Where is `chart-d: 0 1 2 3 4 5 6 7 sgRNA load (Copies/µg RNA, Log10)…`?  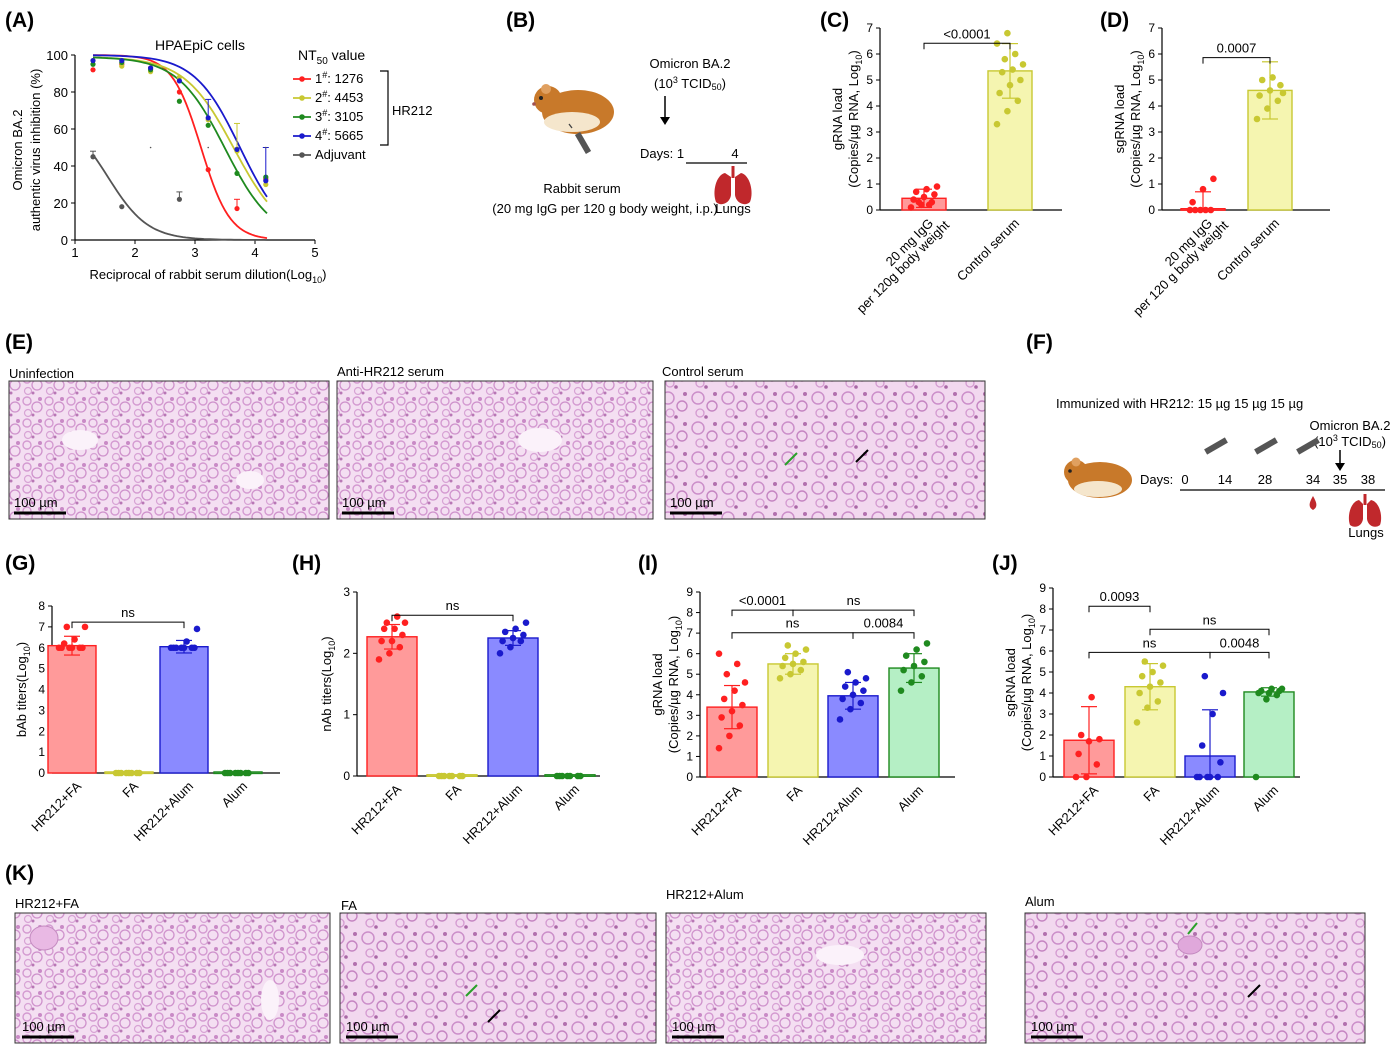 chart-d: 0 1 2 3 4 5 6 7 sgRNA load (Copies/µg RNA, Log10)… is located at coordinates (1221, 170).